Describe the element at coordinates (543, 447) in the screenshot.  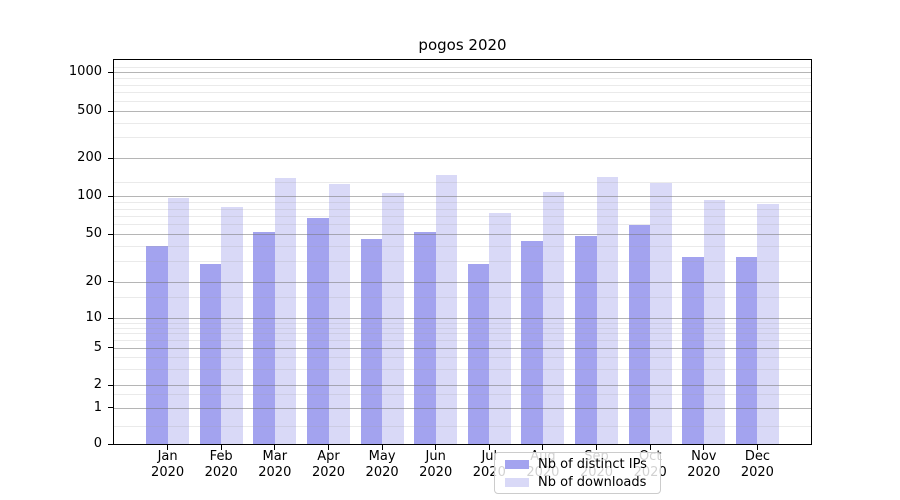
I see `x-tick-mark-aug` at that location.